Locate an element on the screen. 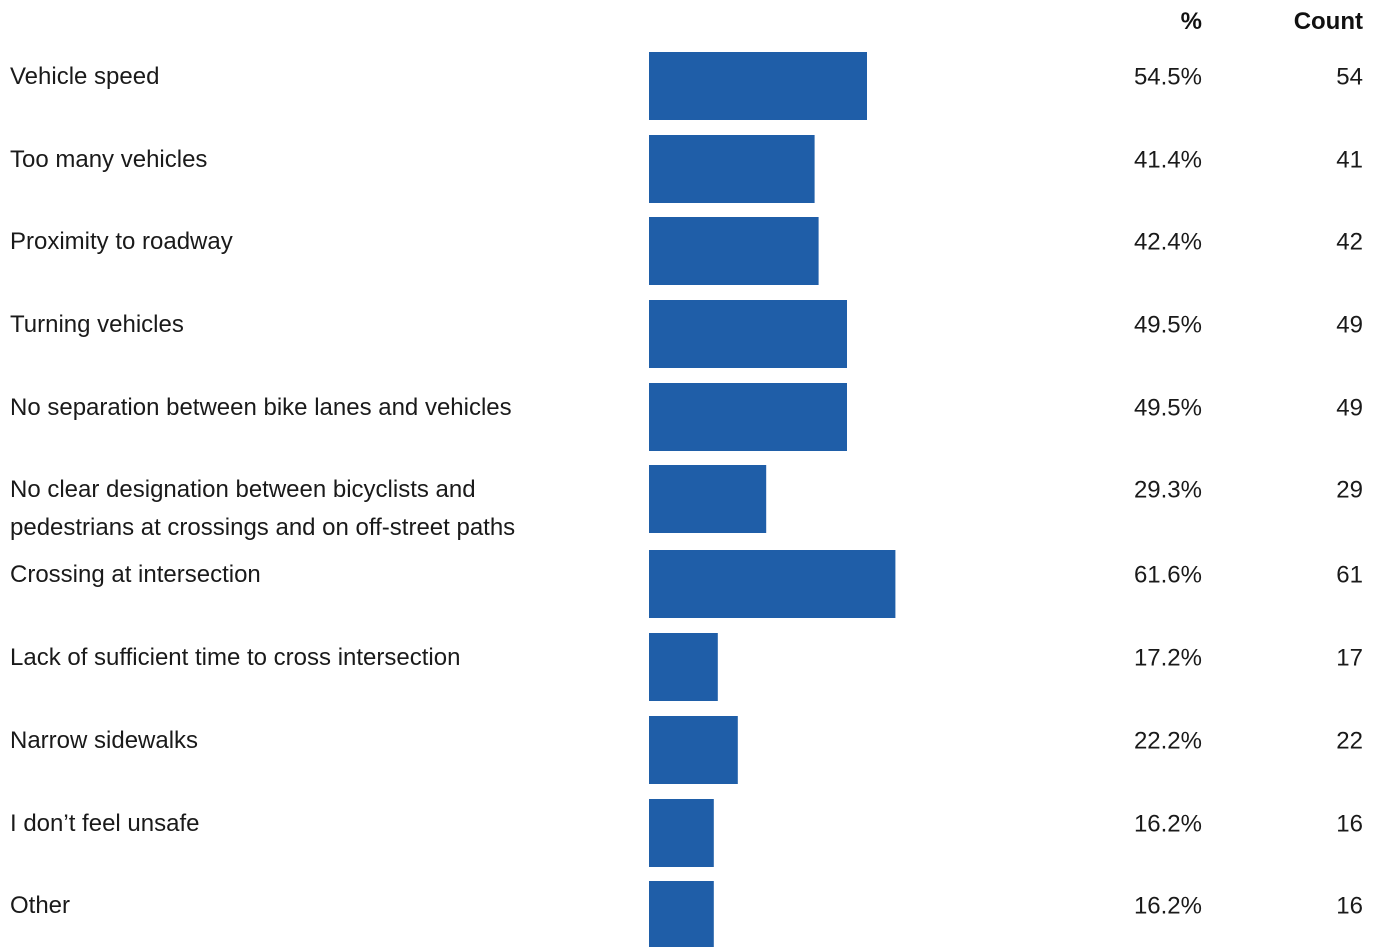 The height and width of the screenshot is (947, 1375). category-label-line: Vehicle speed is located at coordinates (84, 76).